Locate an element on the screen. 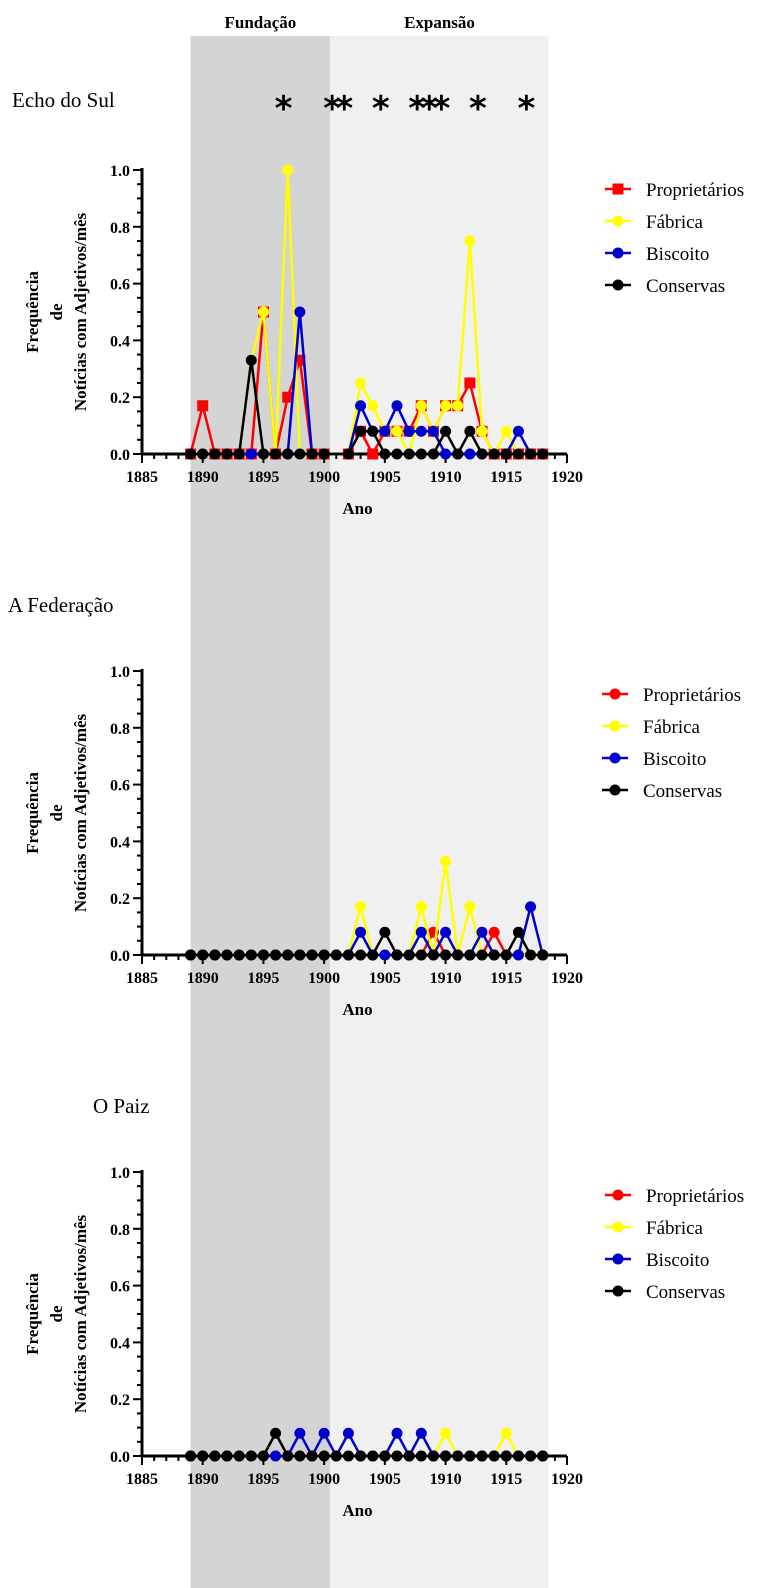 This screenshot has height=1588, width=784. x-tick-label: 1915 is located at coordinates (506, 978).